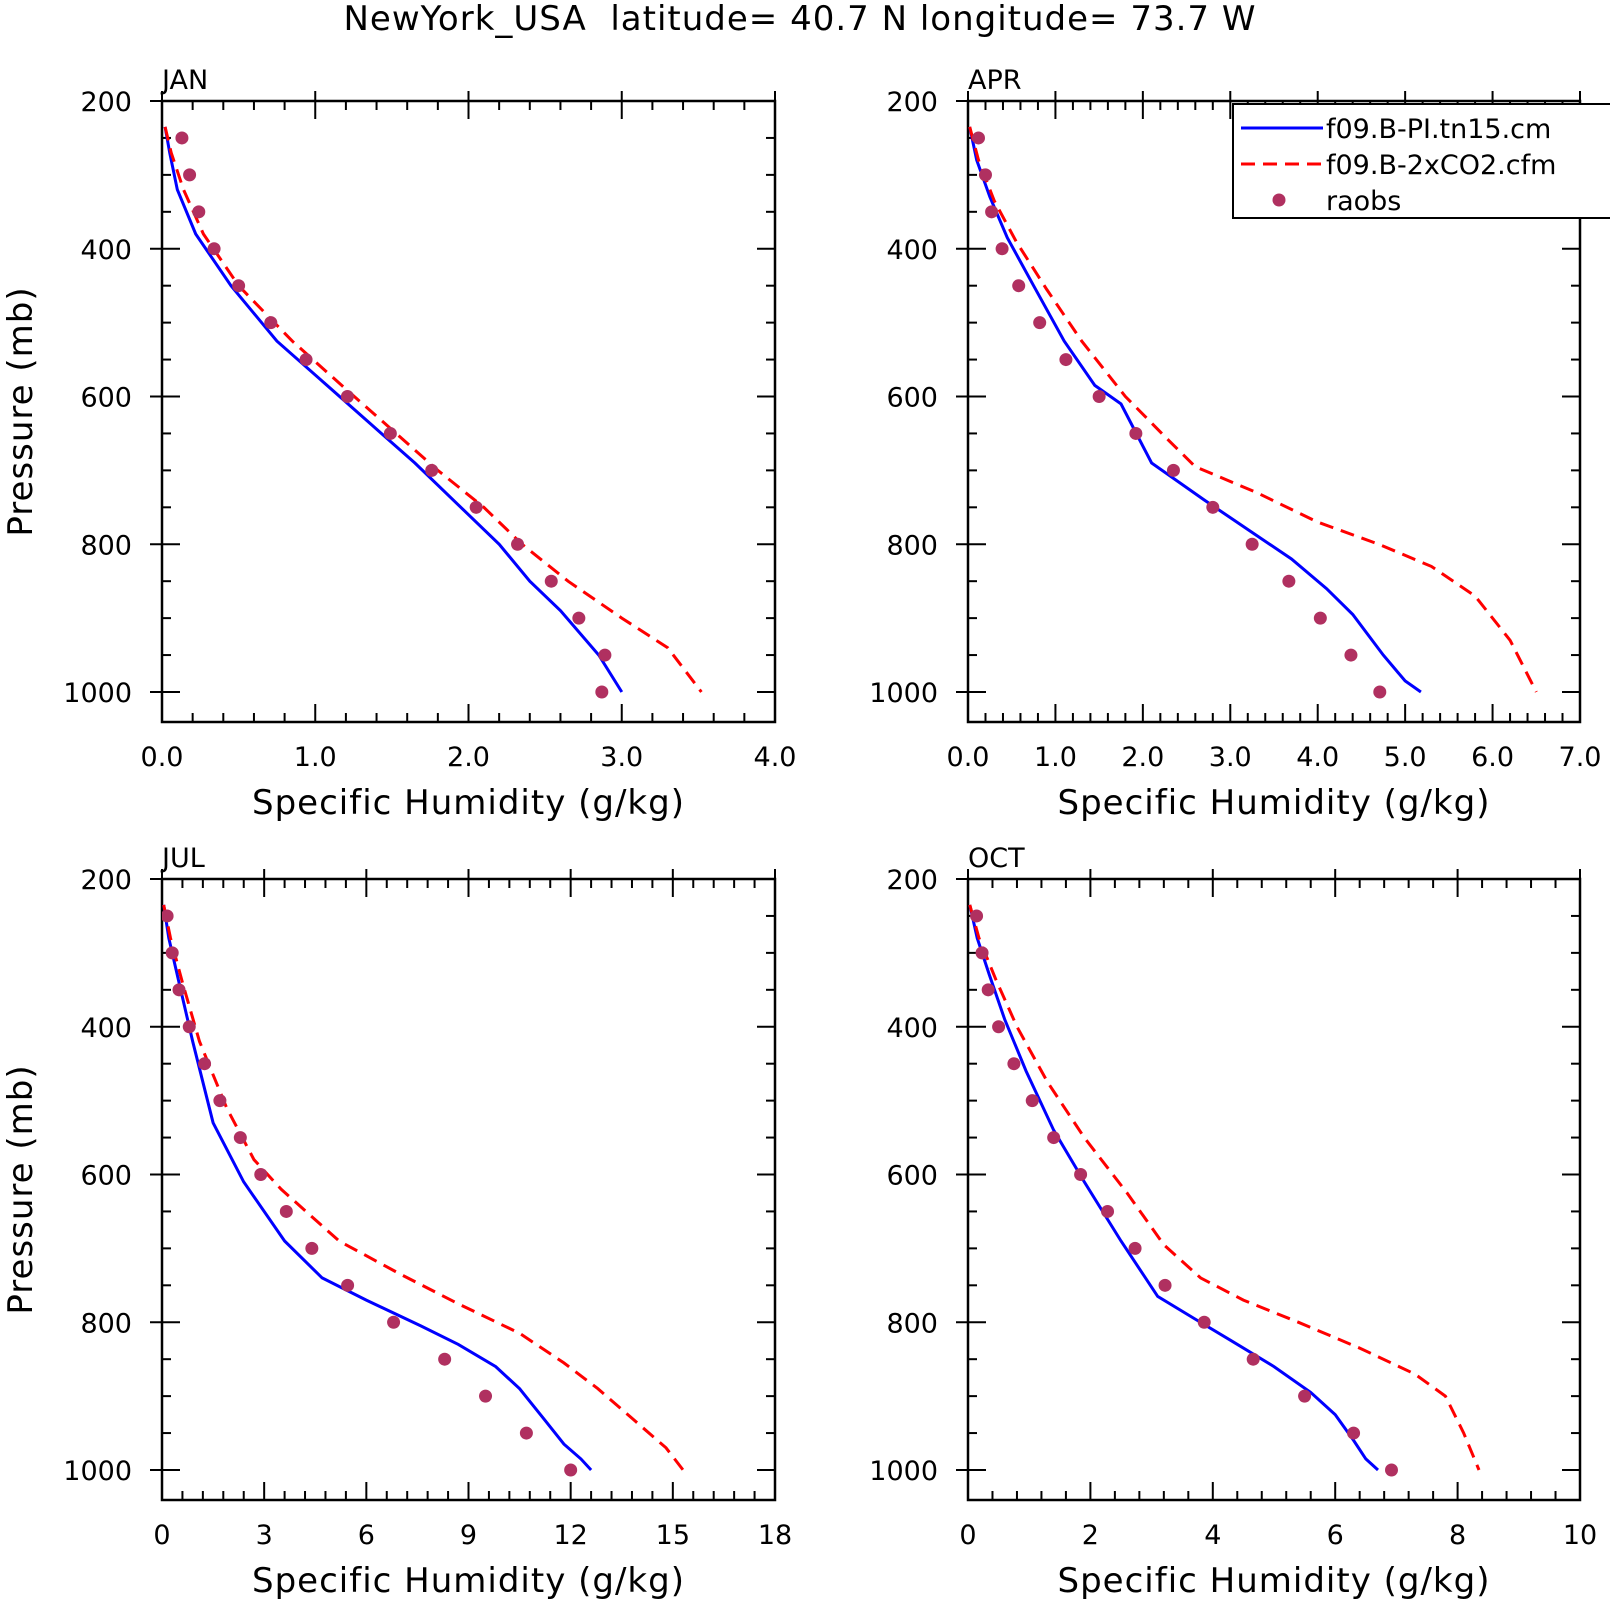 This screenshot has height=1602, width=1610. Describe the element at coordinates (1405, 757) in the screenshot. I see `x-tick-label: 5.0` at that location.